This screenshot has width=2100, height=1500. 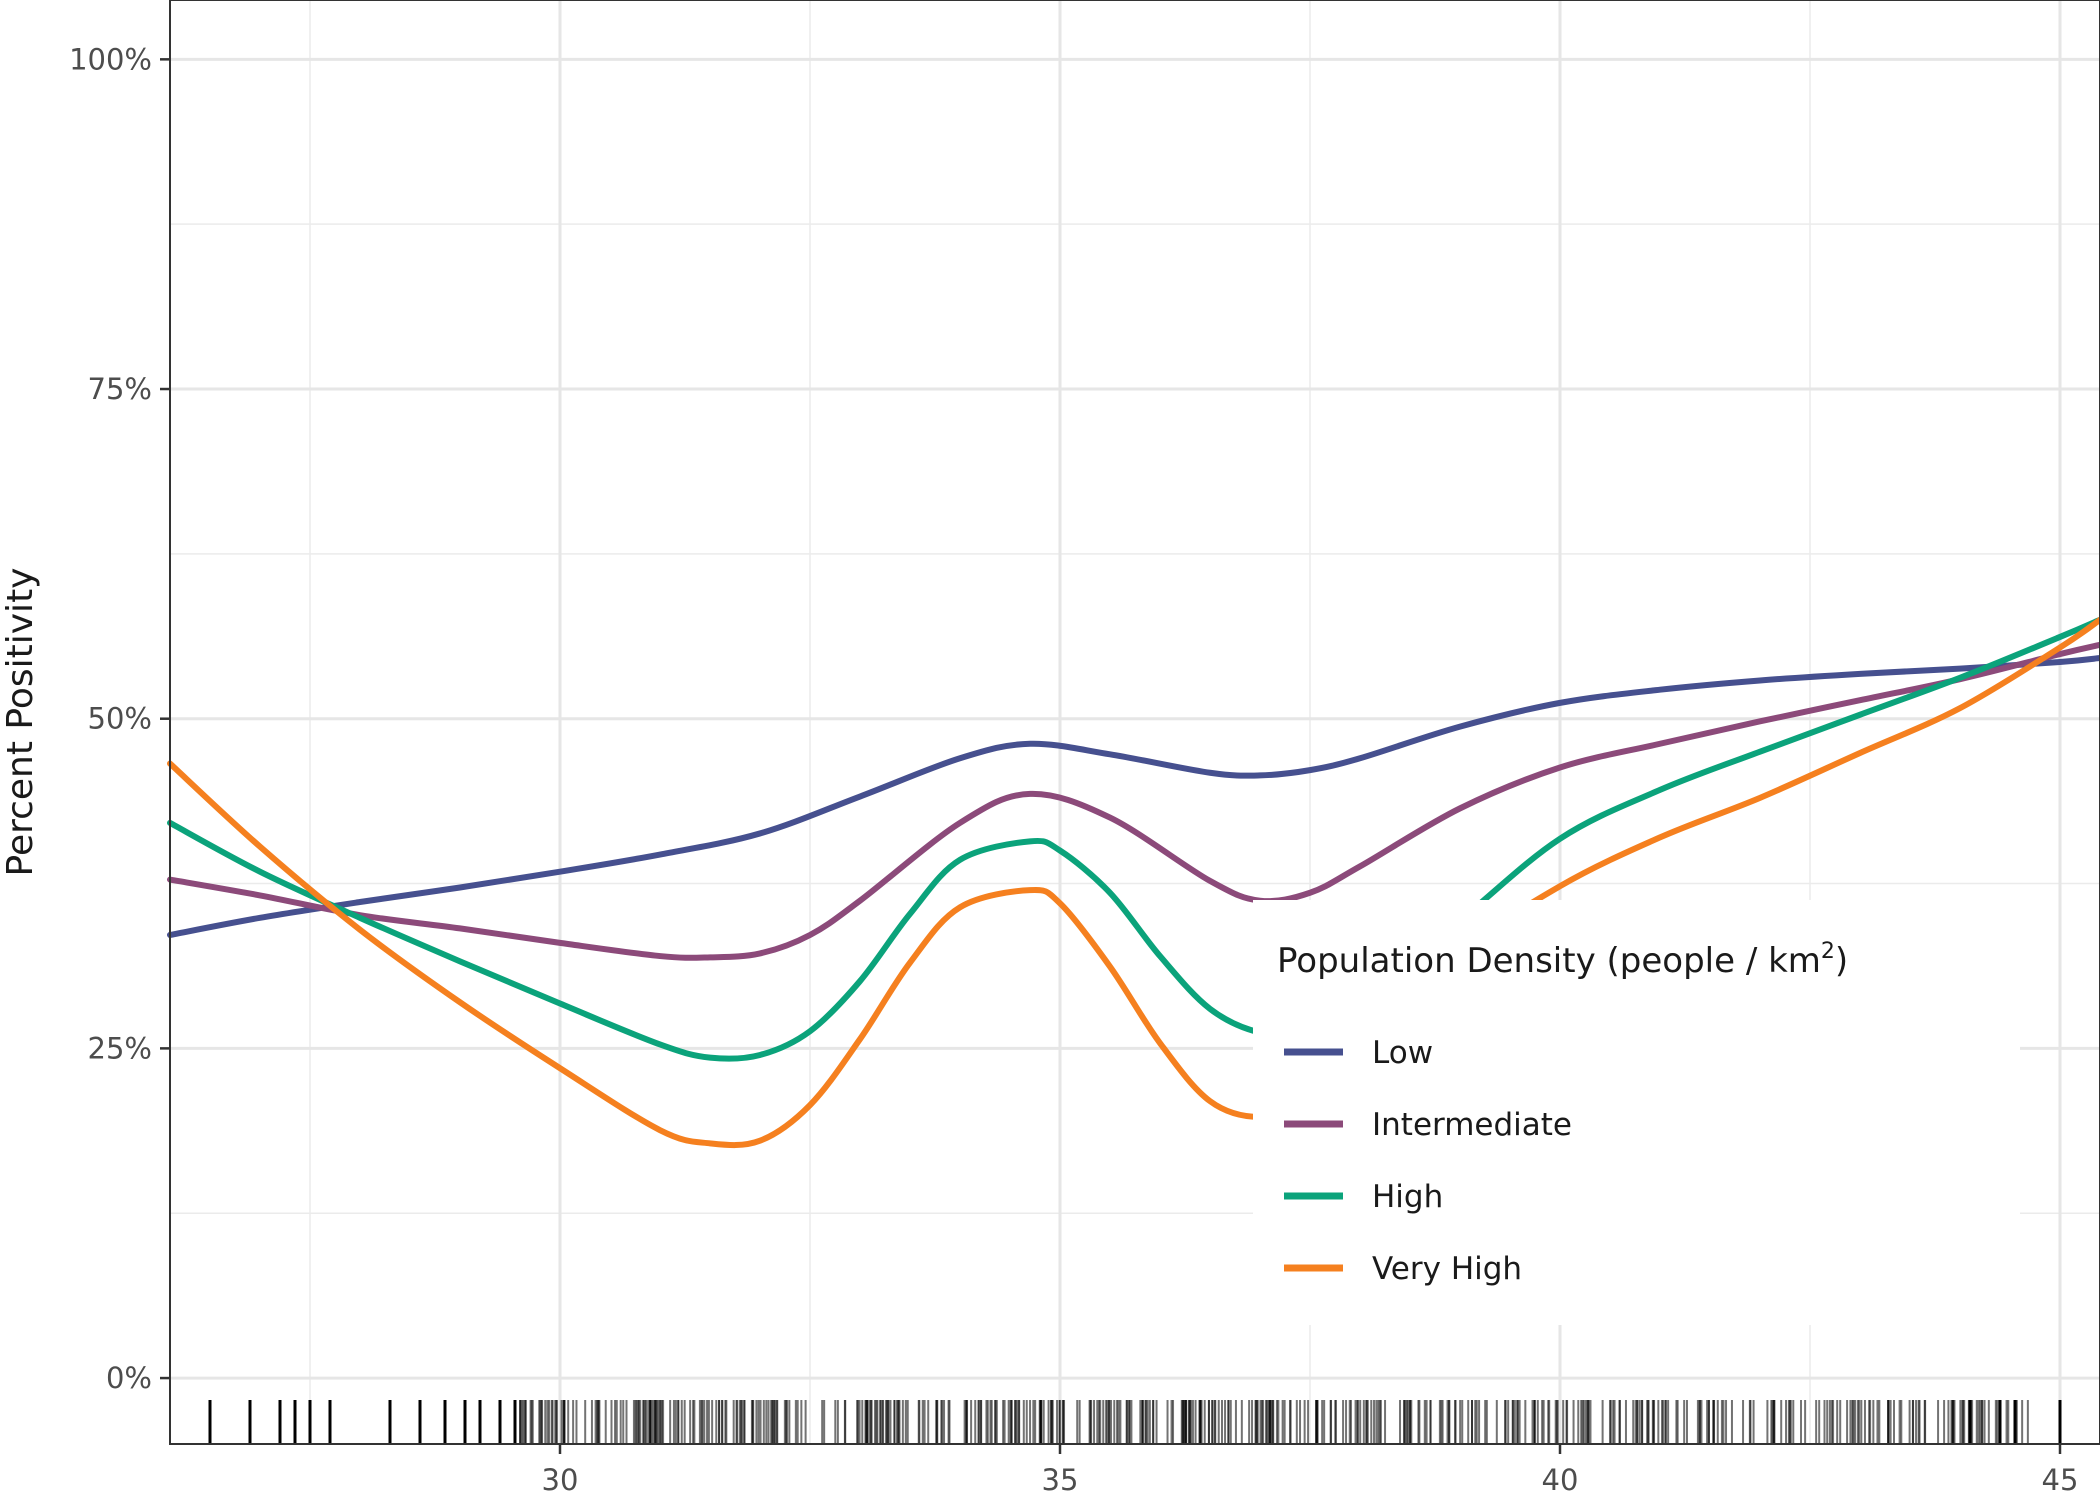 I want to click on y-tick-label: 75%, so click(x=120, y=389).